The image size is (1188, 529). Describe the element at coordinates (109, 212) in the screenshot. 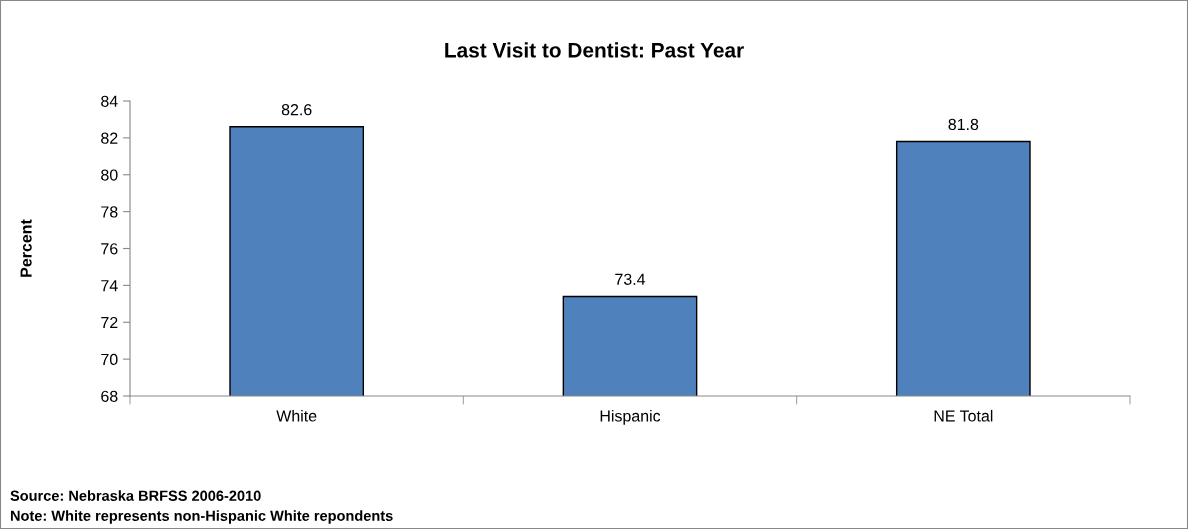

I see `y-tick-label: 78` at that location.